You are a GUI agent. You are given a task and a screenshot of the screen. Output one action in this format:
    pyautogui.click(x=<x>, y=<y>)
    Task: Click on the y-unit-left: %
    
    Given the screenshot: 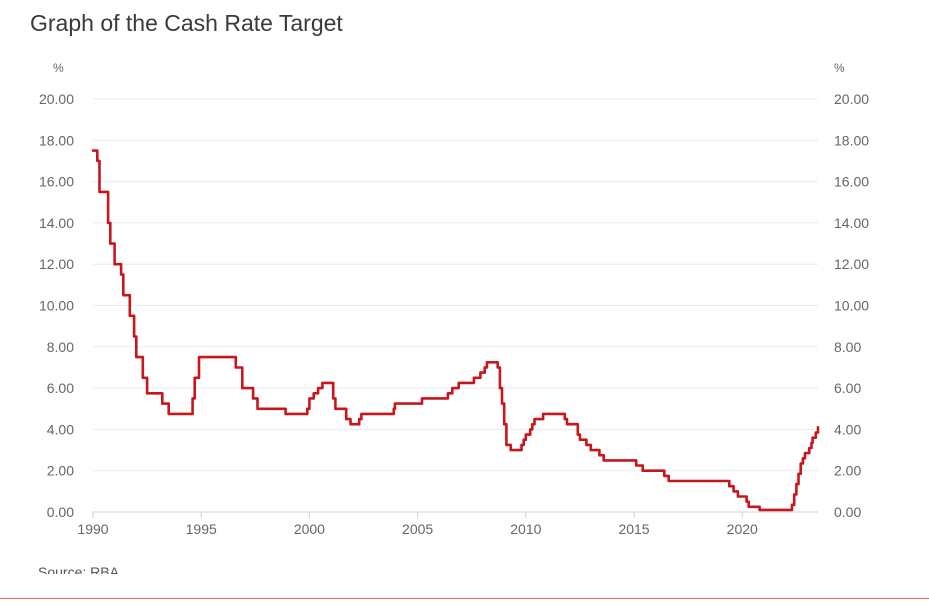 What is the action you would take?
    pyautogui.click(x=58, y=68)
    